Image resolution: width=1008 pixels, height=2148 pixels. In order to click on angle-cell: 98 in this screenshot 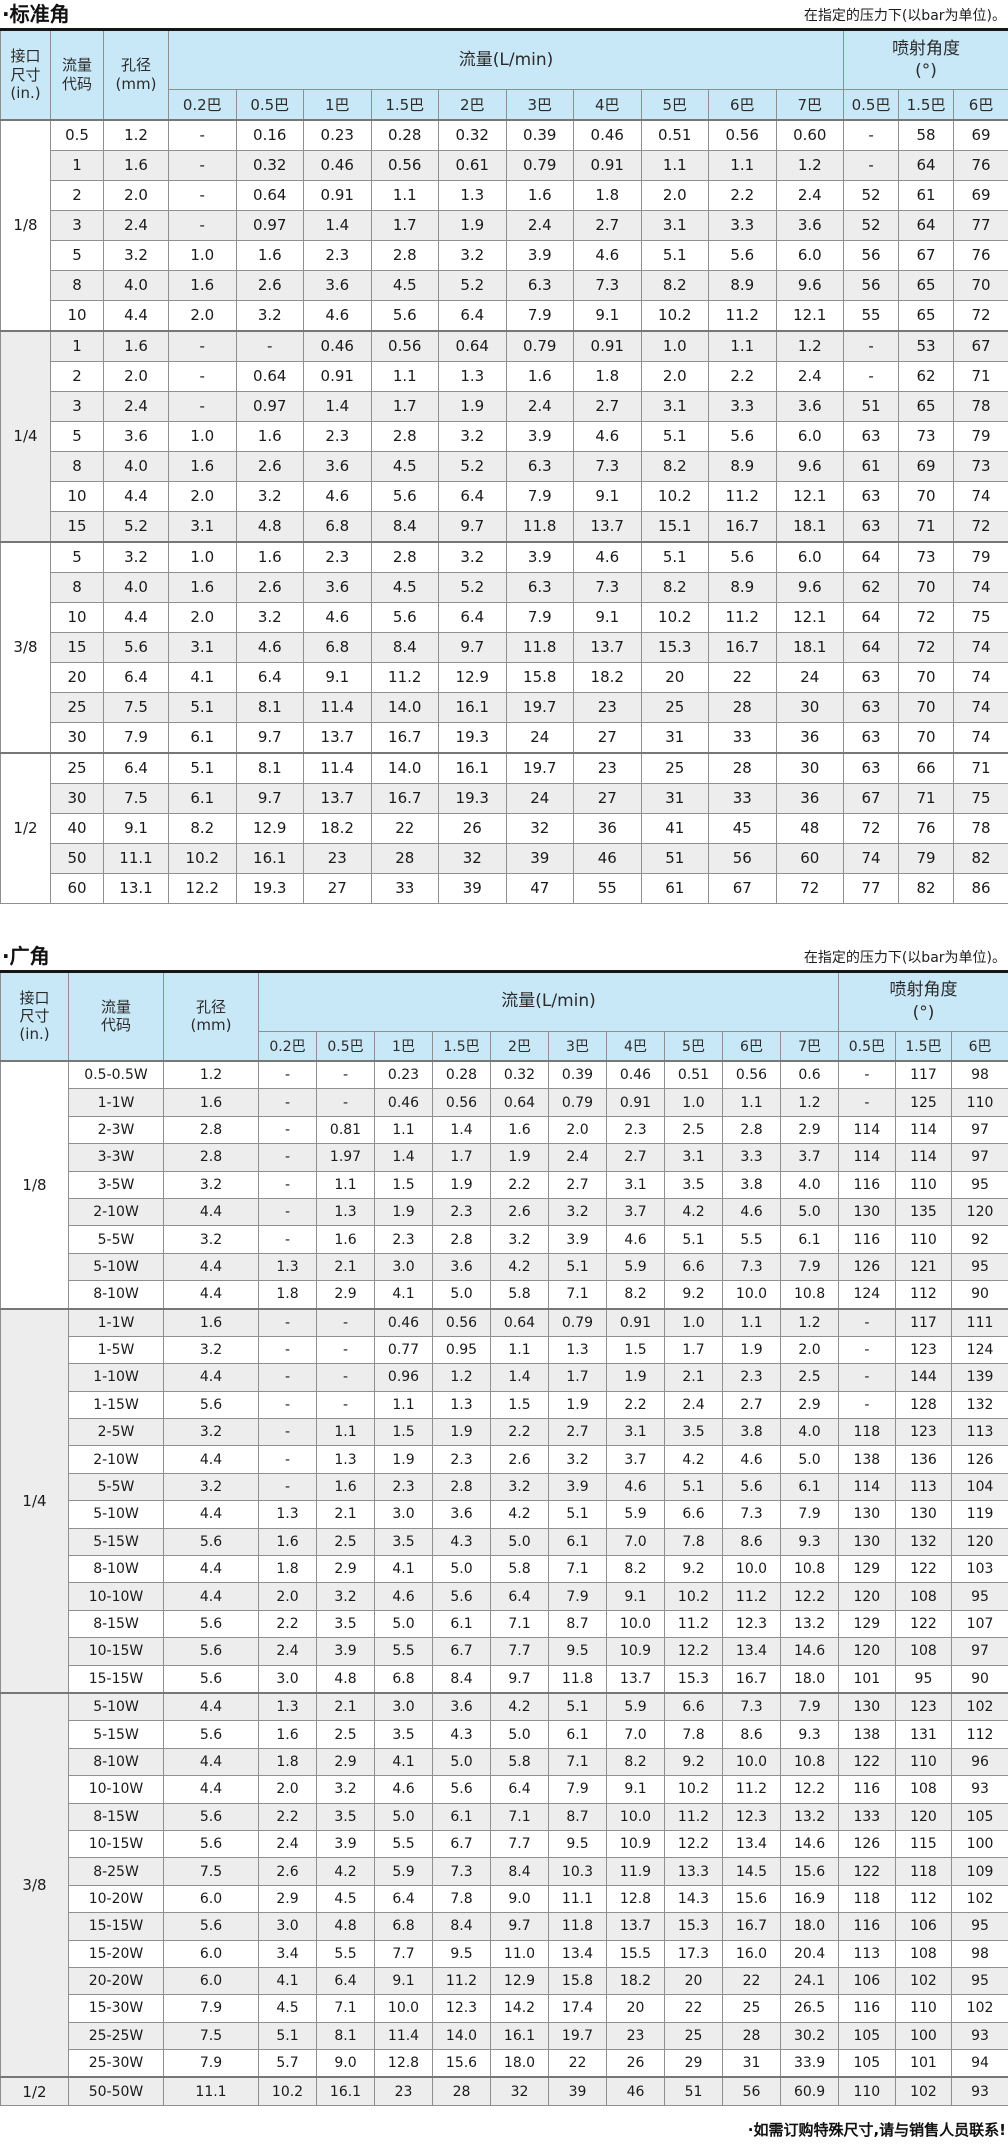, I will do `click(980, 1953)`.